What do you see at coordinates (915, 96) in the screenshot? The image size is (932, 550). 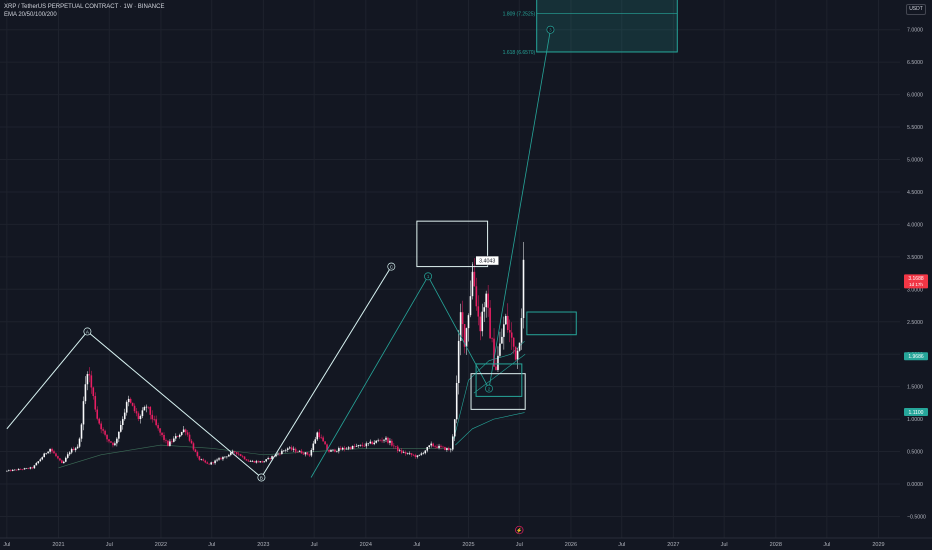 I see `price-tick-label: 6.0000` at bounding box center [915, 96].